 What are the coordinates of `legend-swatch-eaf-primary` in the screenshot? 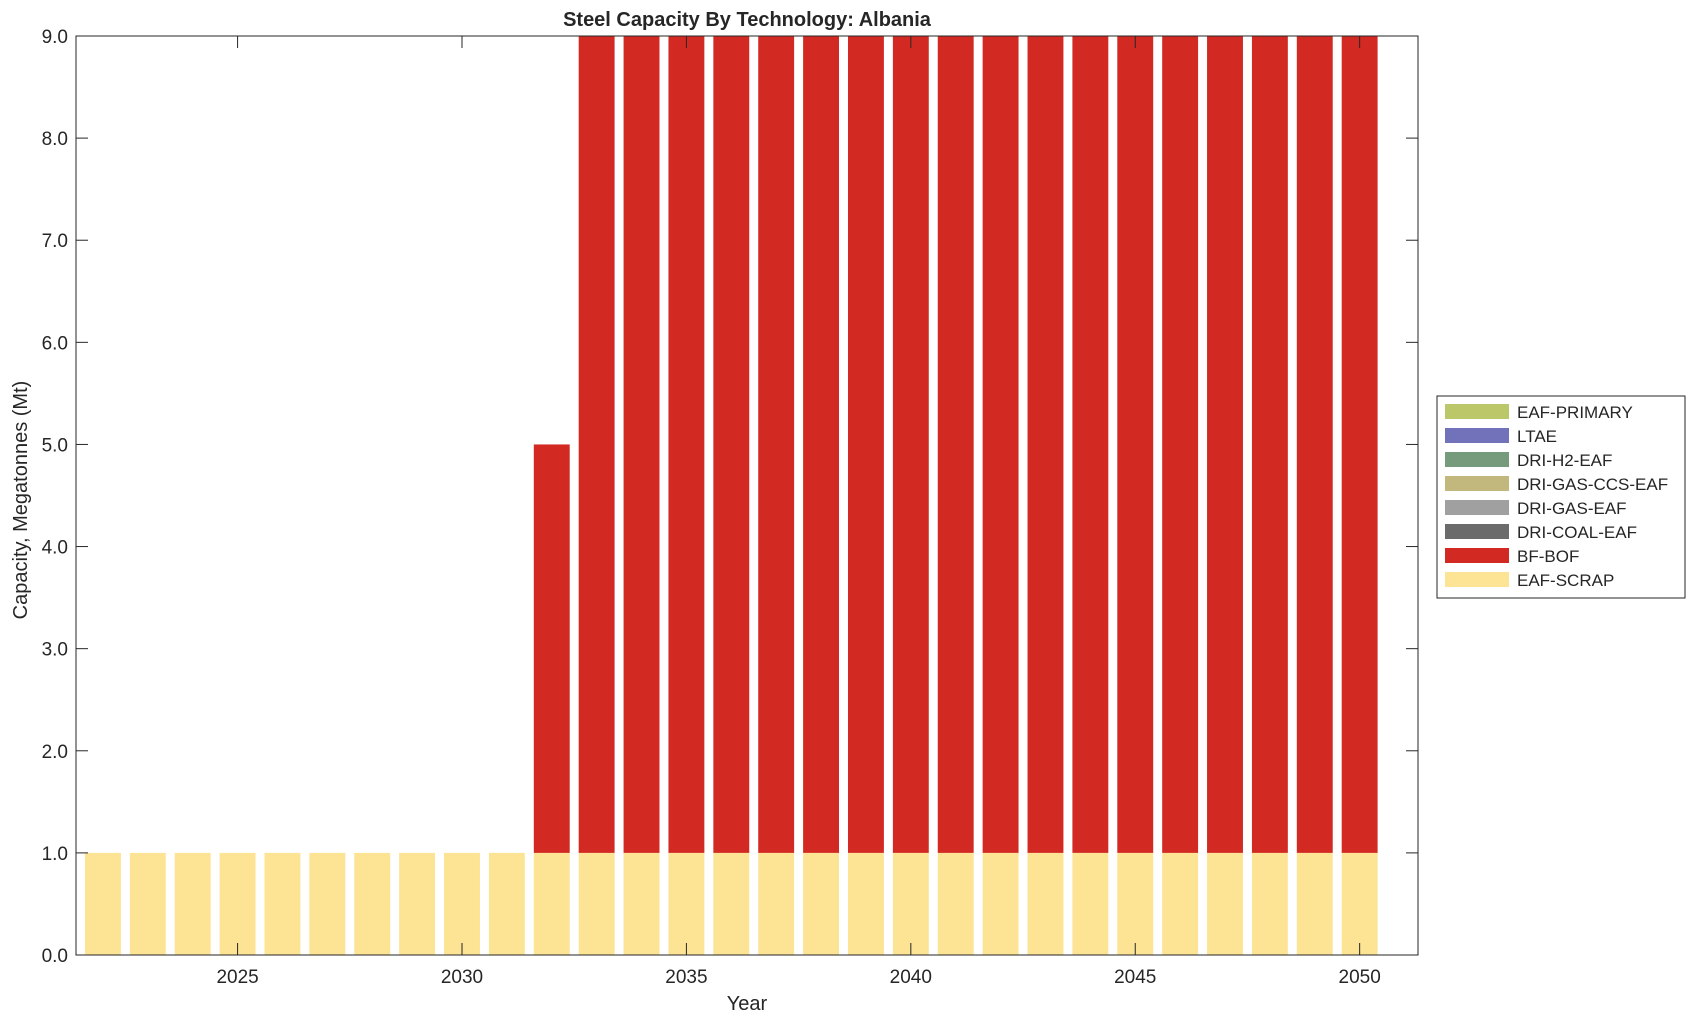 It's located at (1477, 411).